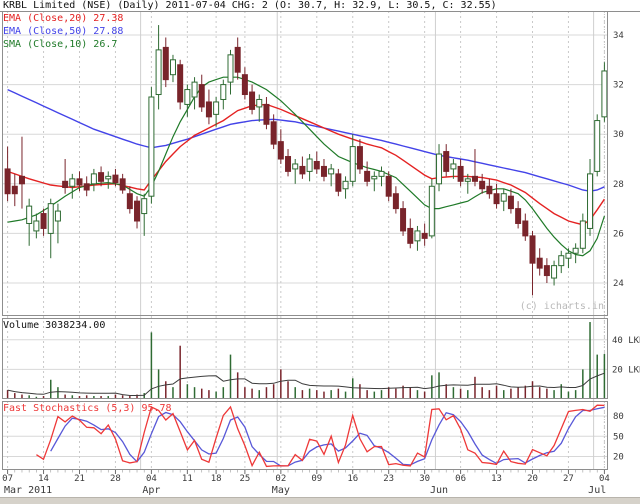 The width and height of the screenshot is (640, 504). What do you see at coordinates (626, 341) in the screenshot?
I see `svg-text: 40 LKHS` at bounding box center [626, 341].